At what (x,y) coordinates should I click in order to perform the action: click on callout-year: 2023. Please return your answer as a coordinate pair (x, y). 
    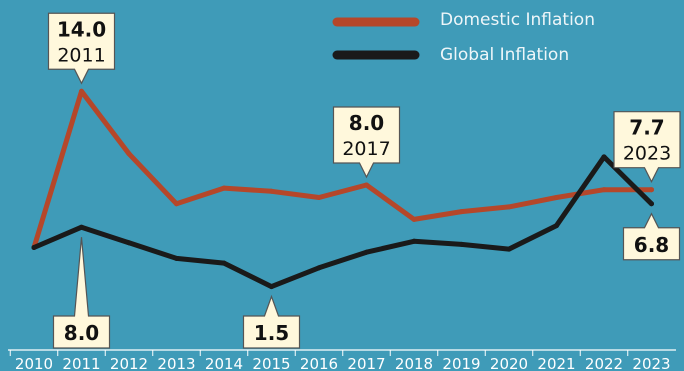
    Looking at the image, I should click on (647, 154).